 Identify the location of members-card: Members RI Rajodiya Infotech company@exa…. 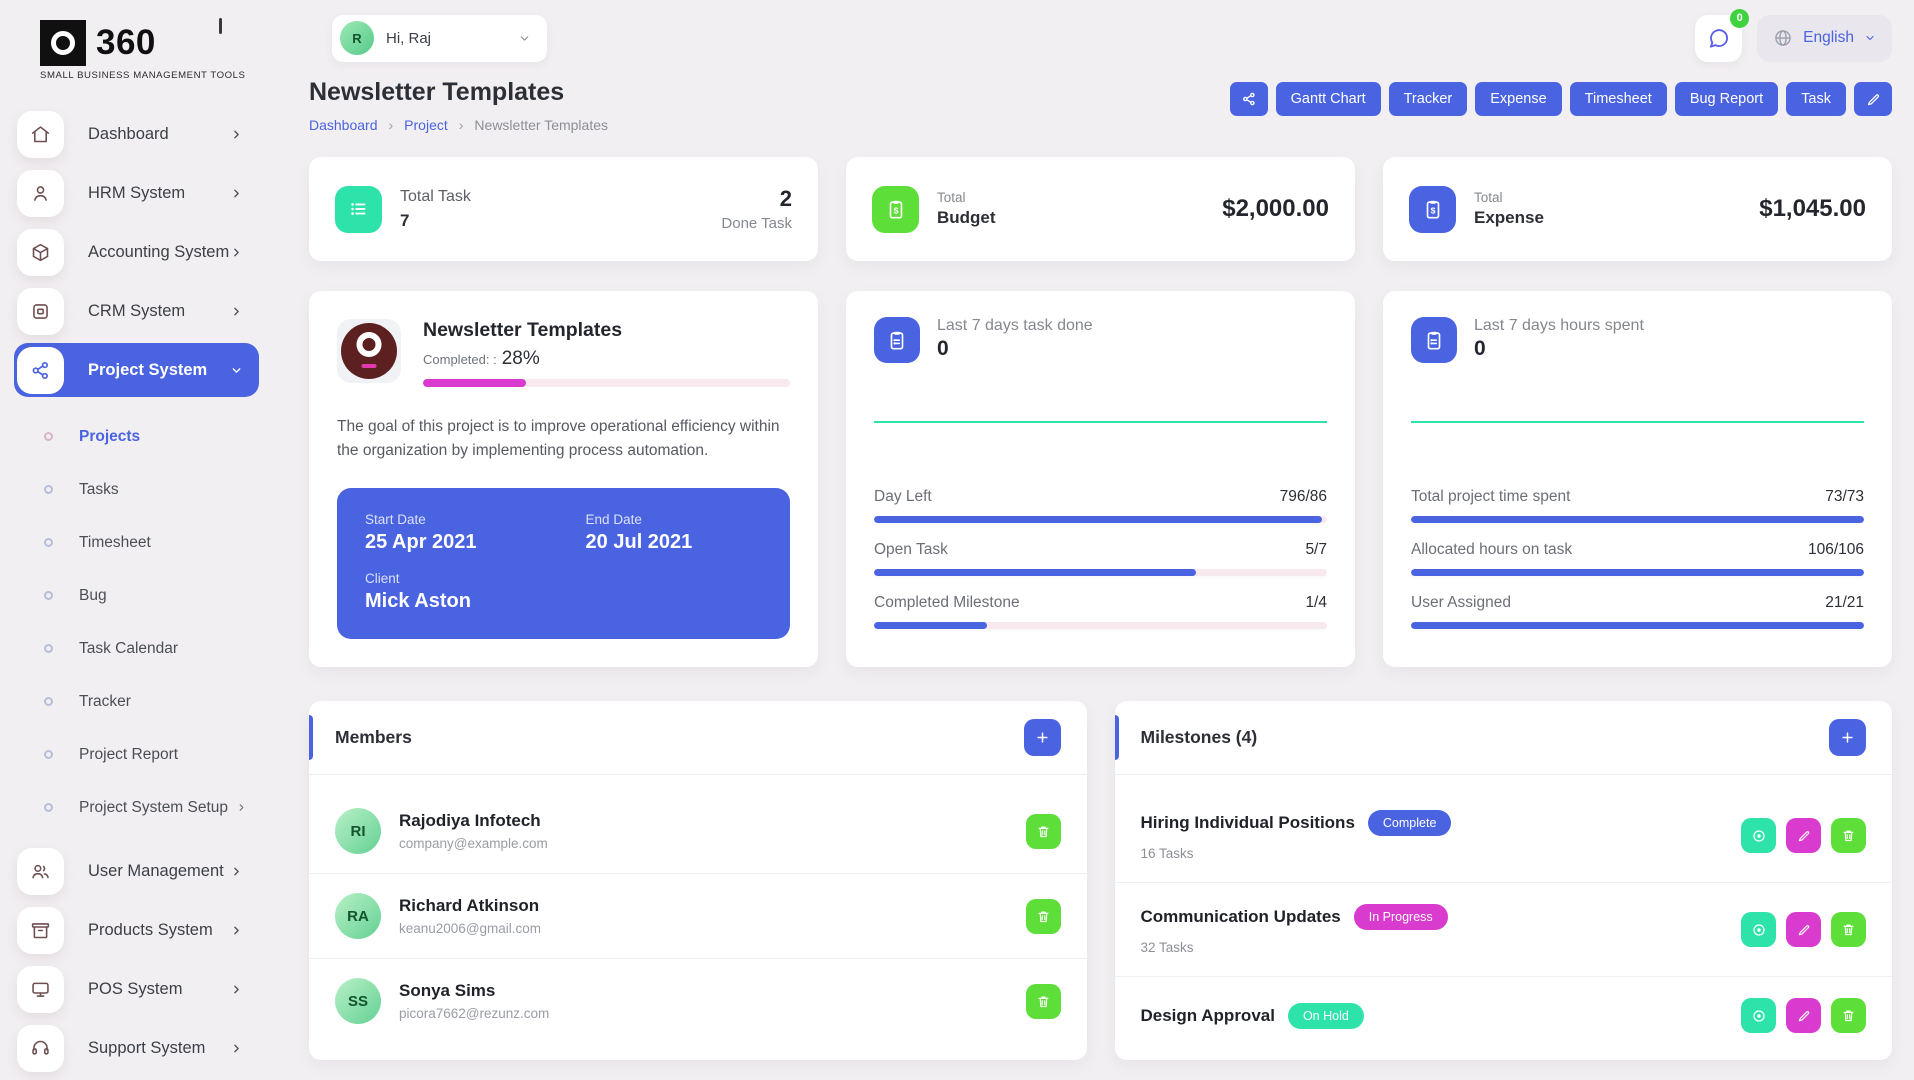
(698, 881).